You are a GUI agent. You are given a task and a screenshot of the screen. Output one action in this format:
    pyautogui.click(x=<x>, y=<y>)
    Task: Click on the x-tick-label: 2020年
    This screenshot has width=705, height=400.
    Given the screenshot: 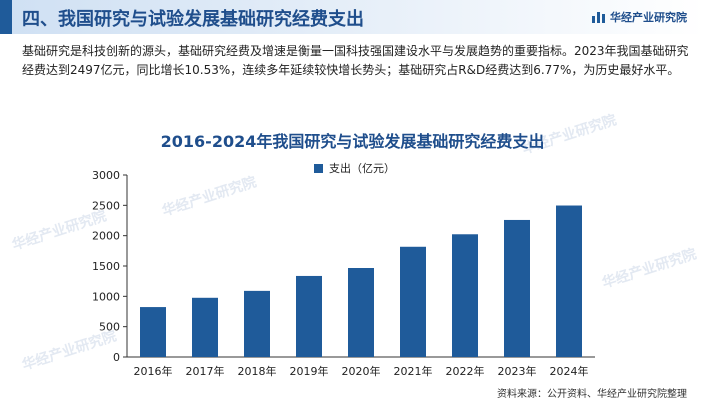 What is the action you would take?
    pyautogui.click(x=361, y=371)
    